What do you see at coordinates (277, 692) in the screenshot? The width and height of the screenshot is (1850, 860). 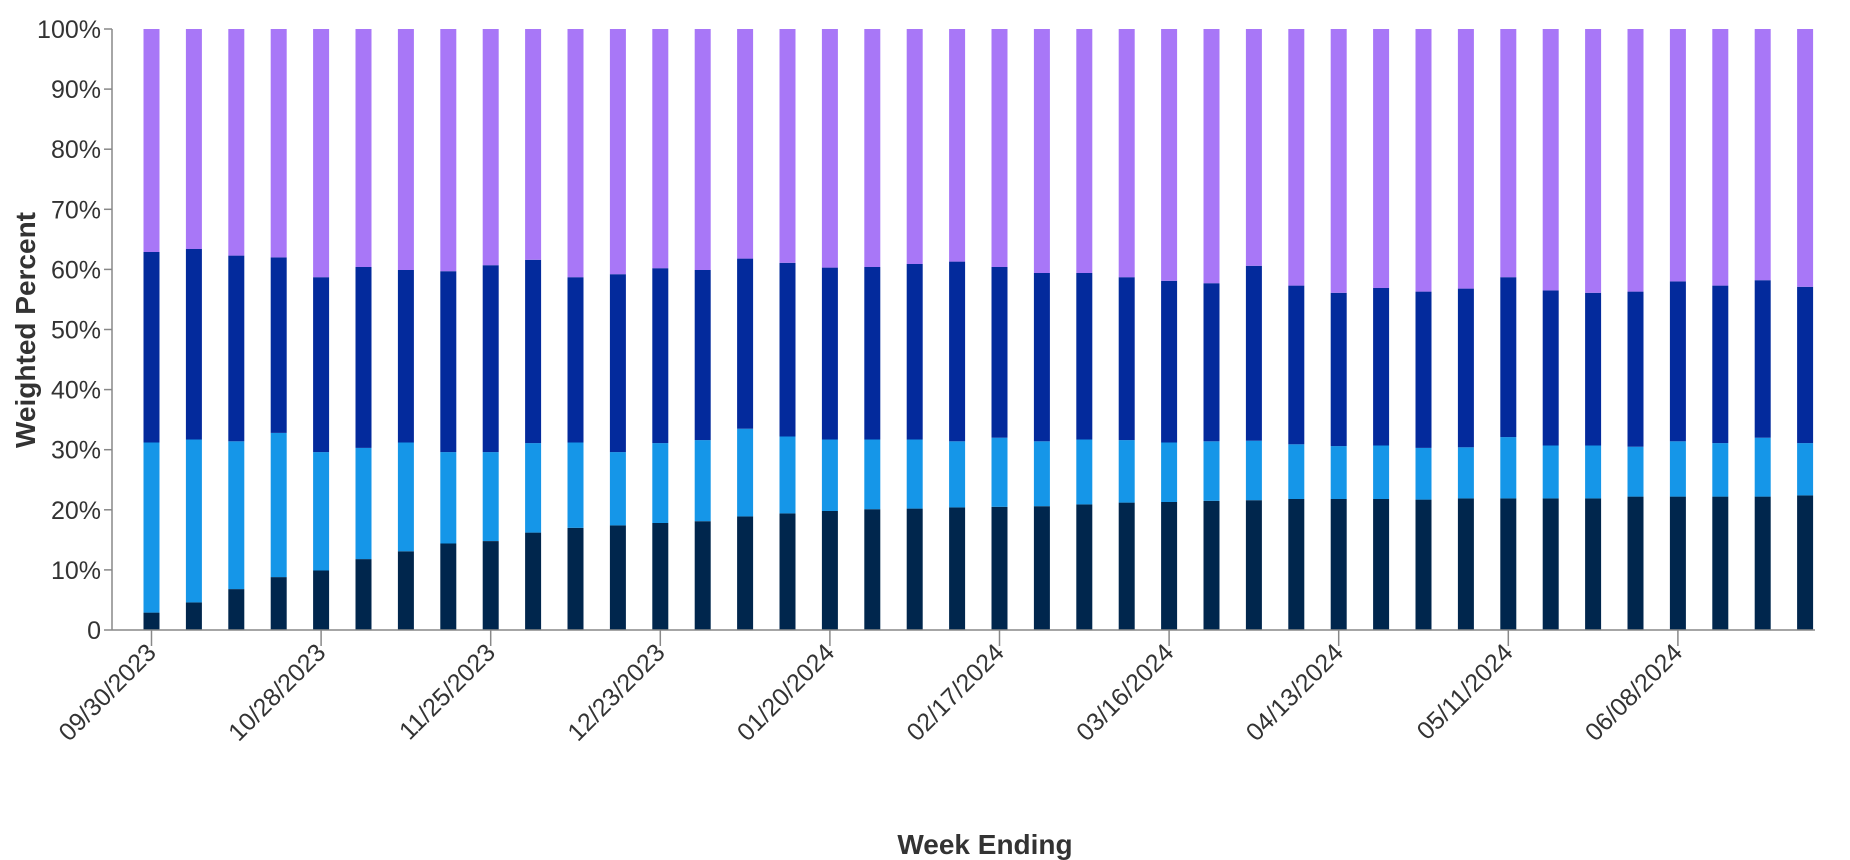 I see `x-tick-label: 10/28/2023` at bounding box center [277, 692].